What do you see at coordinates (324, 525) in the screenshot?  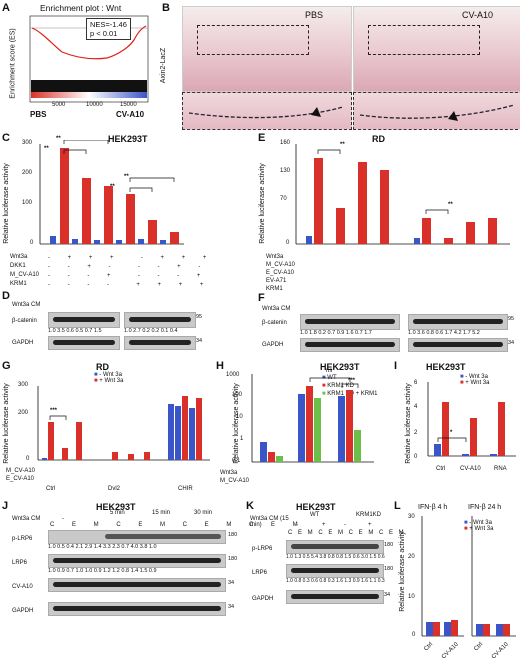 I see `k-sign-1: +` at bounding box center [324, 525].